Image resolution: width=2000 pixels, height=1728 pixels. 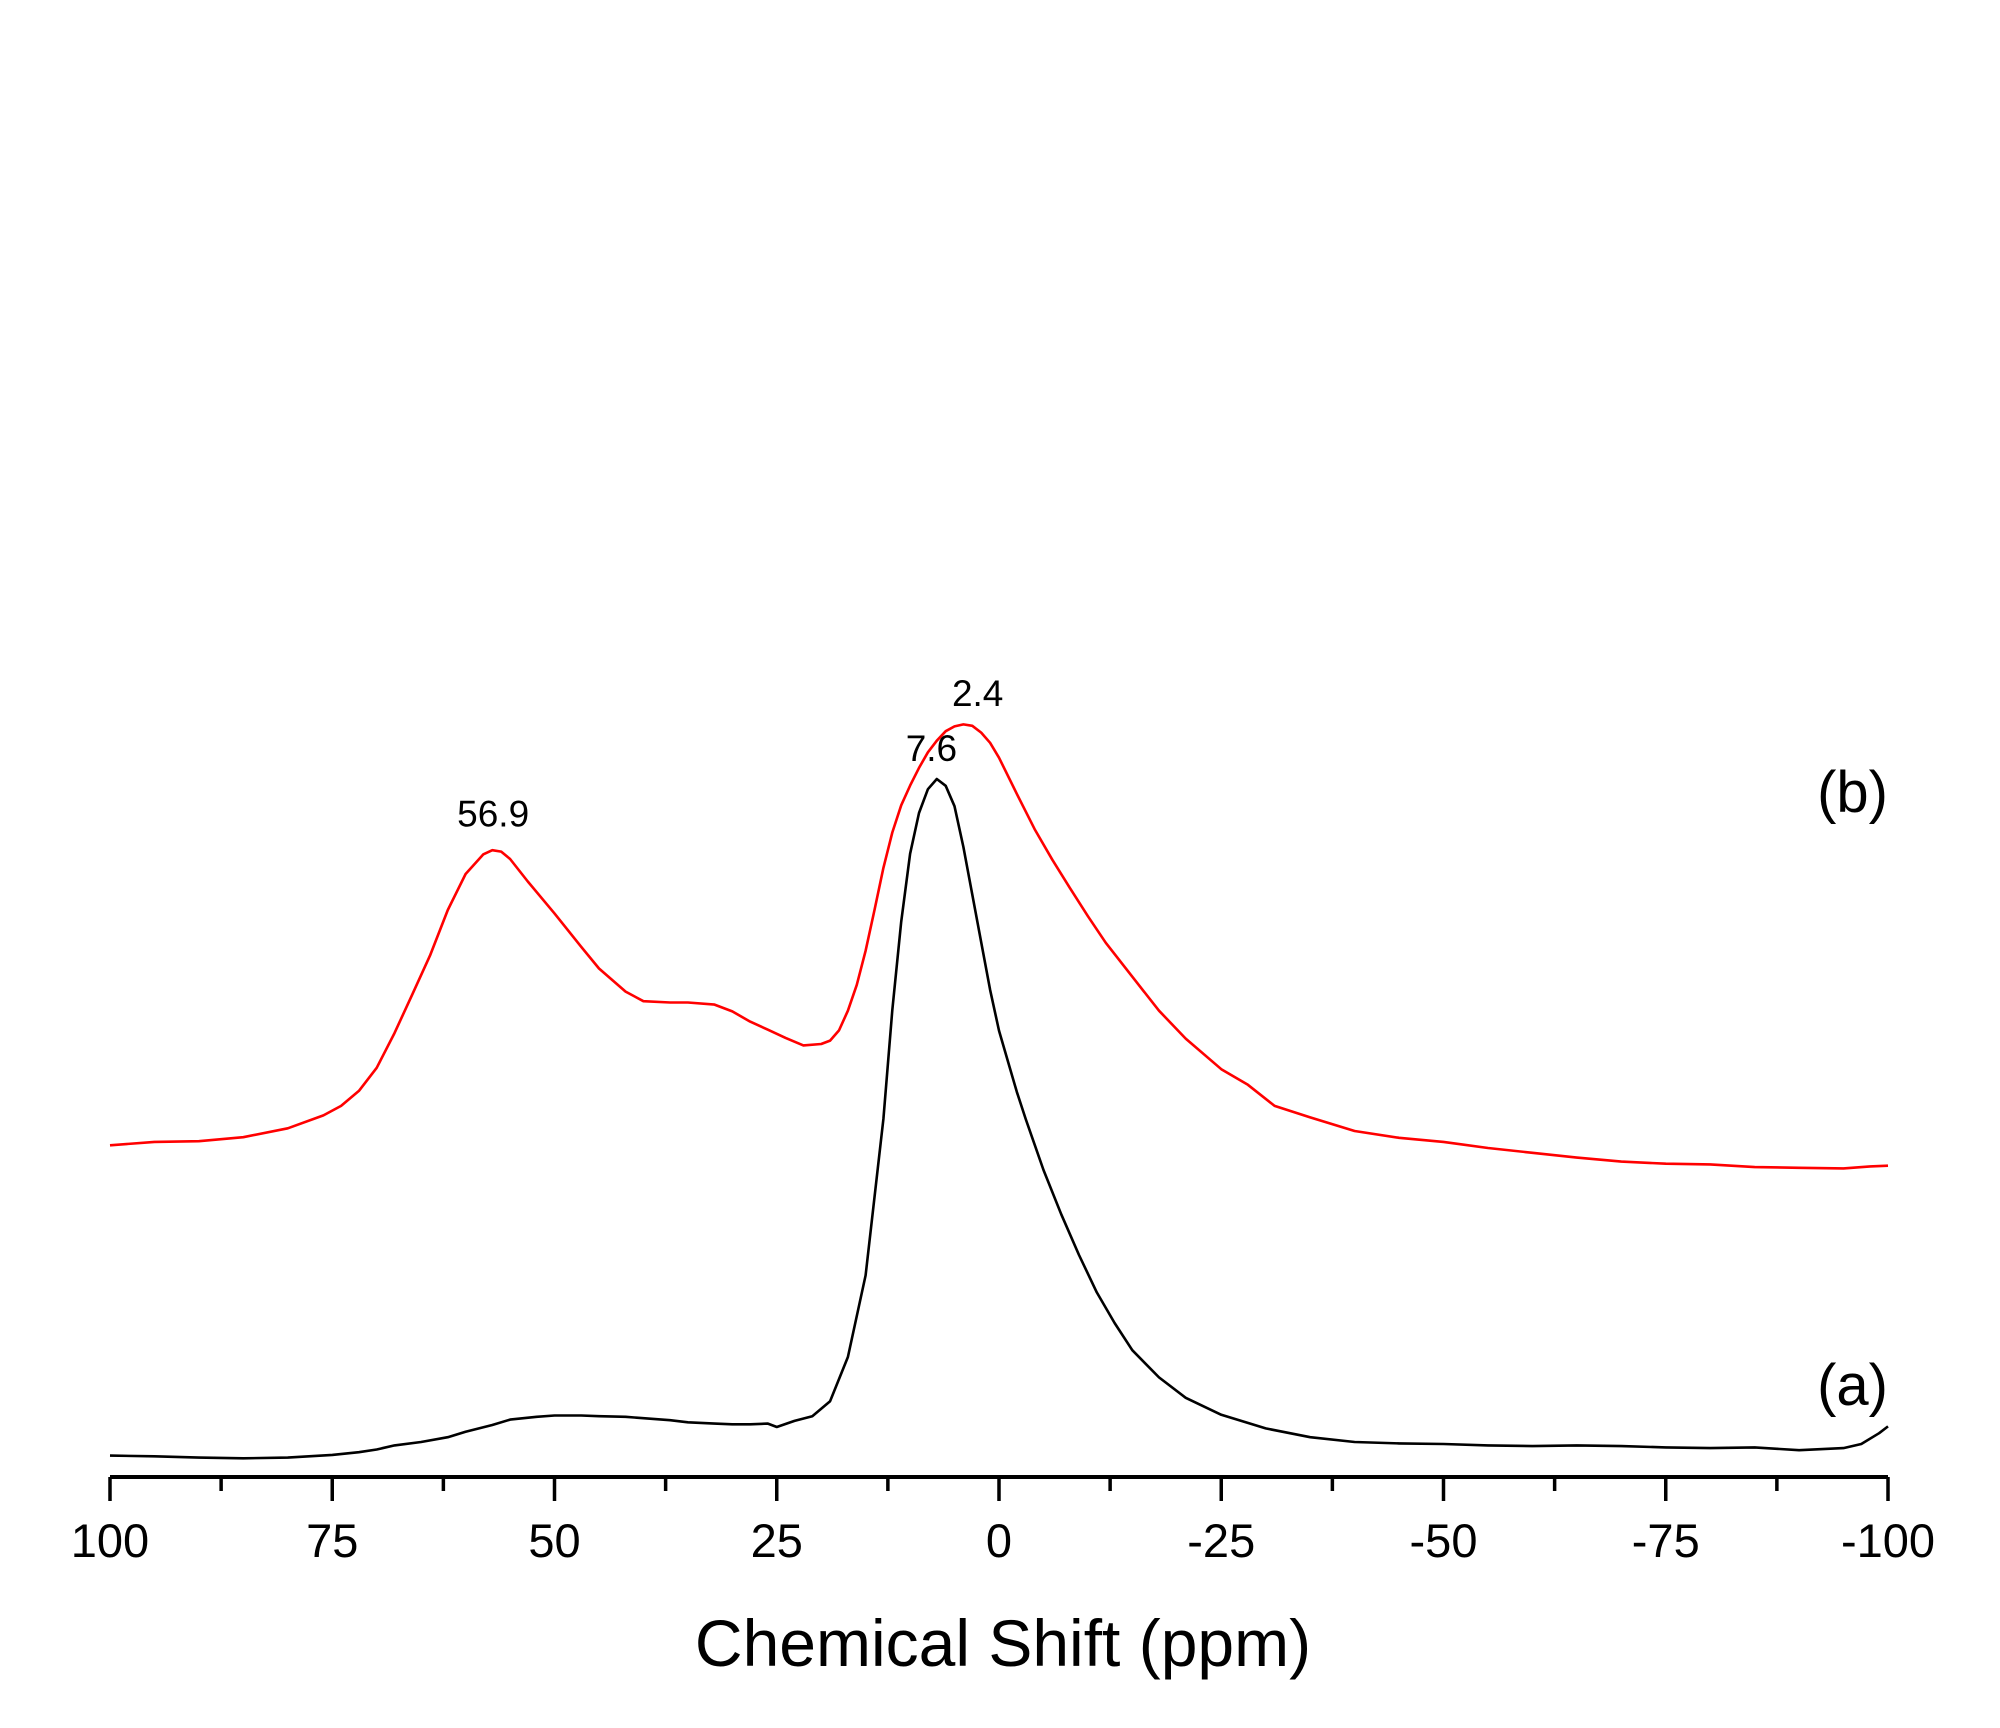 I want to click on x-tick-label: -25, so click(x=1221, y=1540).